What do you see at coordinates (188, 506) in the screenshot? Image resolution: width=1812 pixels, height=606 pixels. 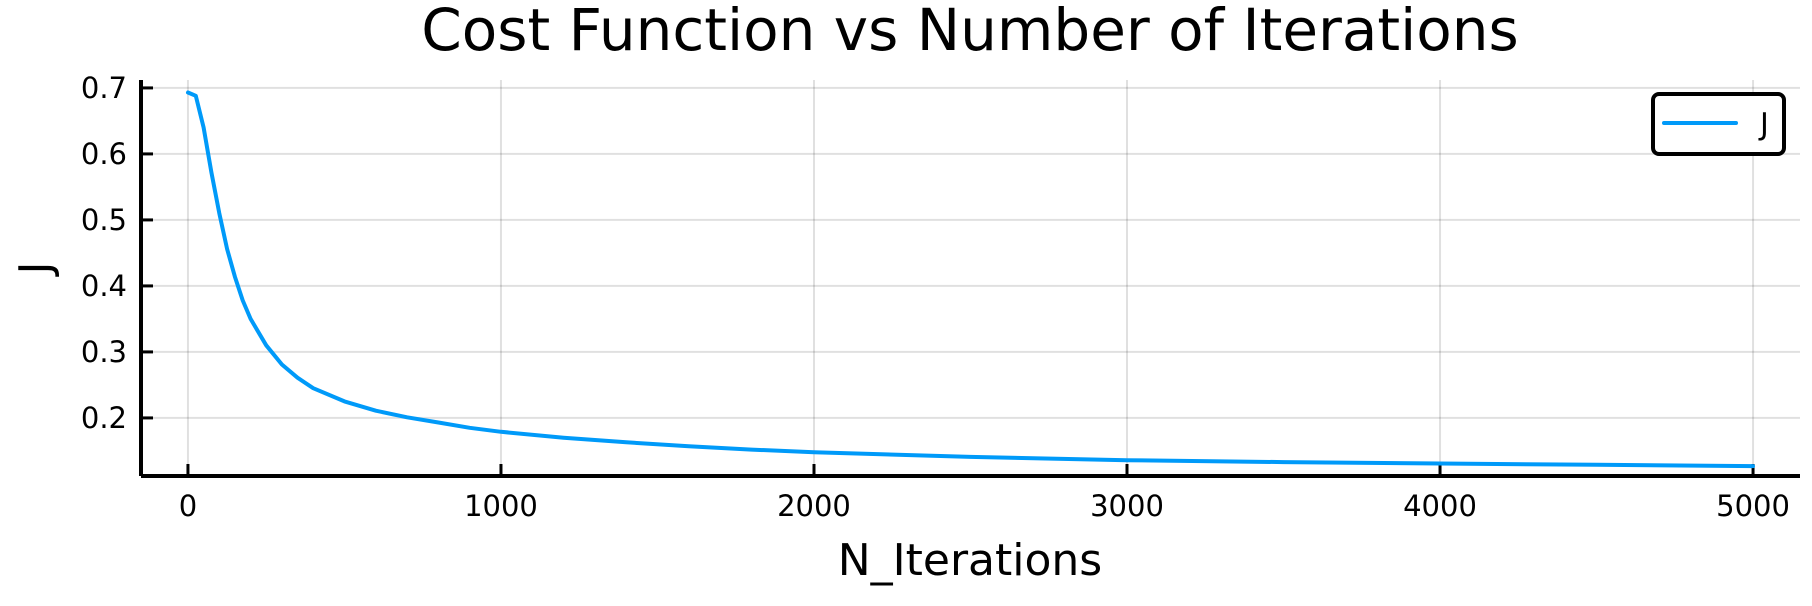 I see `x-tick-label: 0` at bounding box center [188, 506].